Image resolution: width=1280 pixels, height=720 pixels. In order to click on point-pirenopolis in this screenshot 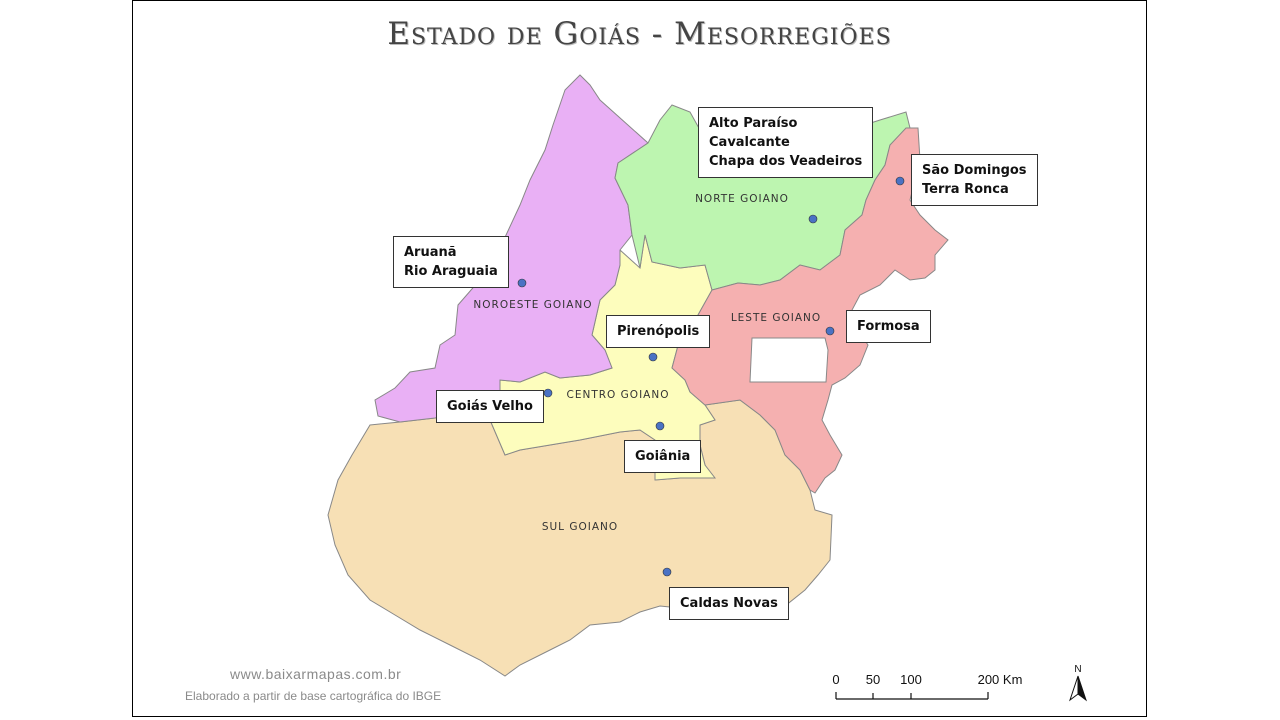, I will do `click(653, 357)`.